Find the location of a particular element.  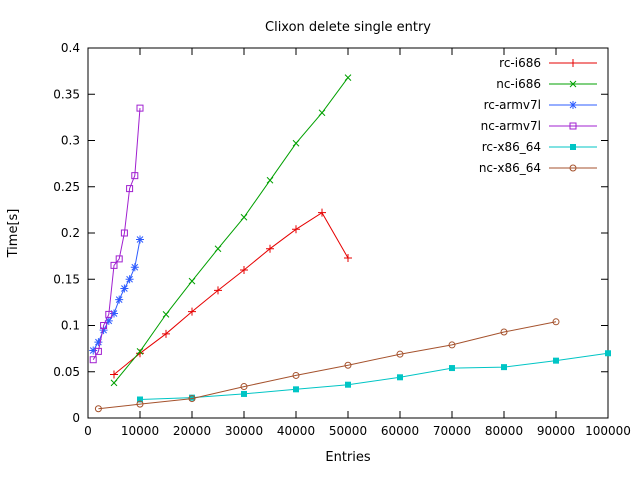

series-rc-armv7l is located at coordinates (116, 295).